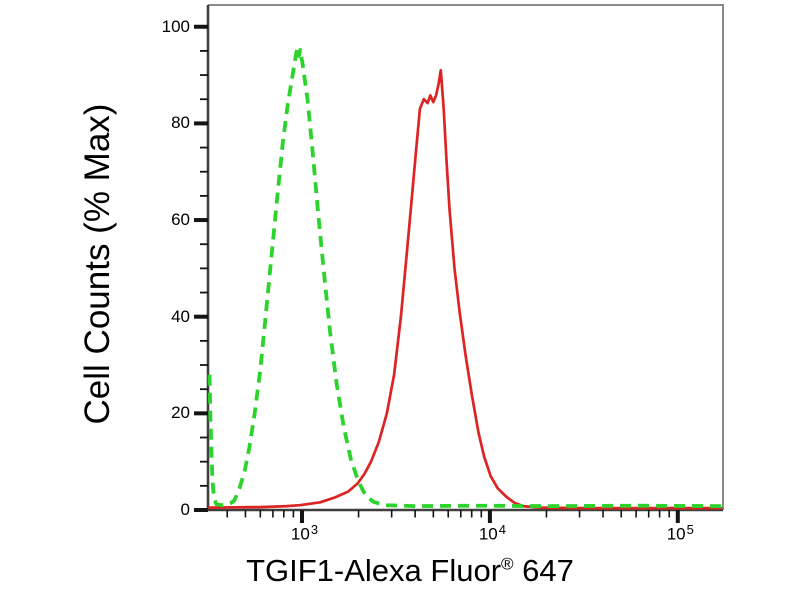 The height and width of the screenshot is (600, 800). Describe the element at coordinates (543, 570) in the screenshot. I see `x-axis-title-tail: 647` at that location.